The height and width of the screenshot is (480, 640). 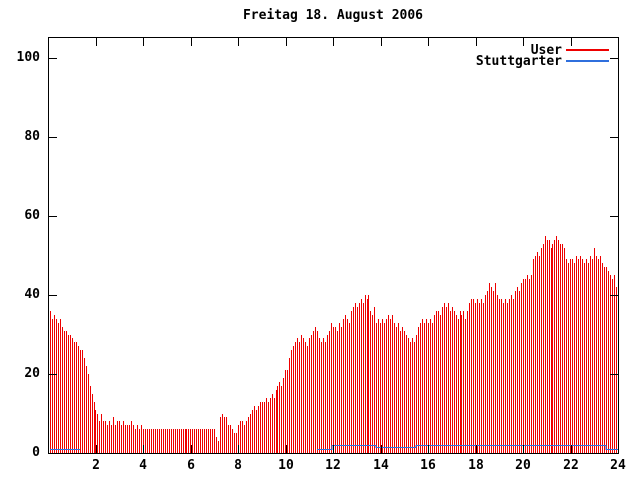 I want to click on y-tick-label: 100, so click(x=28, y=57).